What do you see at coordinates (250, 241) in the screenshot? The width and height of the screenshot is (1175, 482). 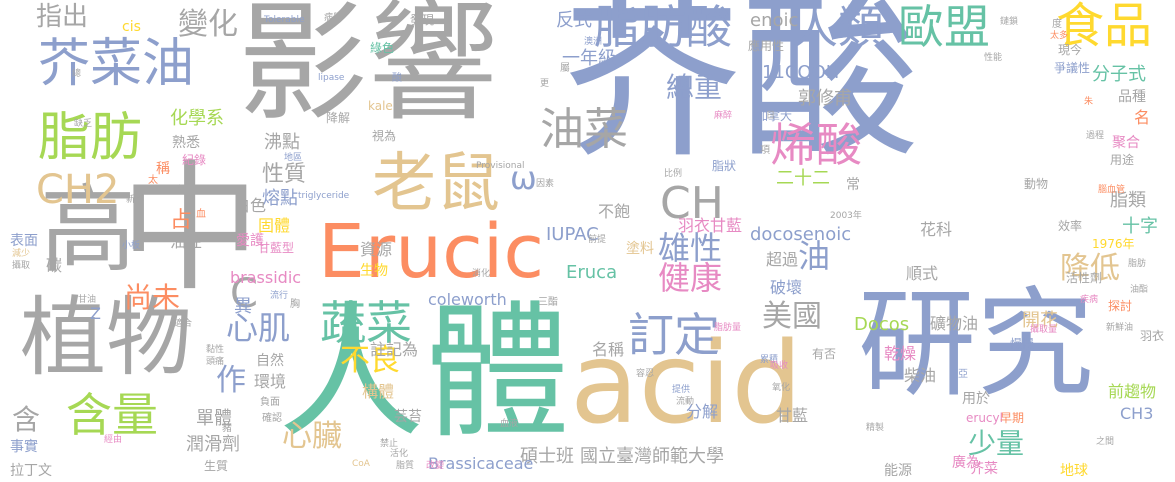 I see `cloud-word: 愛護` at bounding box center [250, 241].